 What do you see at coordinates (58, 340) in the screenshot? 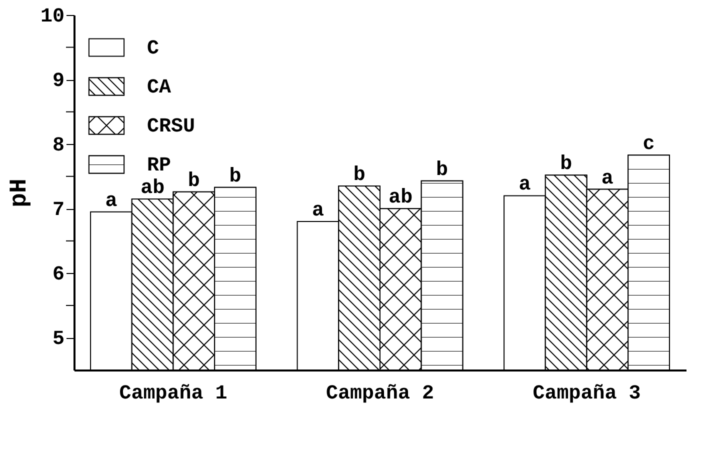
I see `y-tick-label: 5` at bounding box center [58, 340].